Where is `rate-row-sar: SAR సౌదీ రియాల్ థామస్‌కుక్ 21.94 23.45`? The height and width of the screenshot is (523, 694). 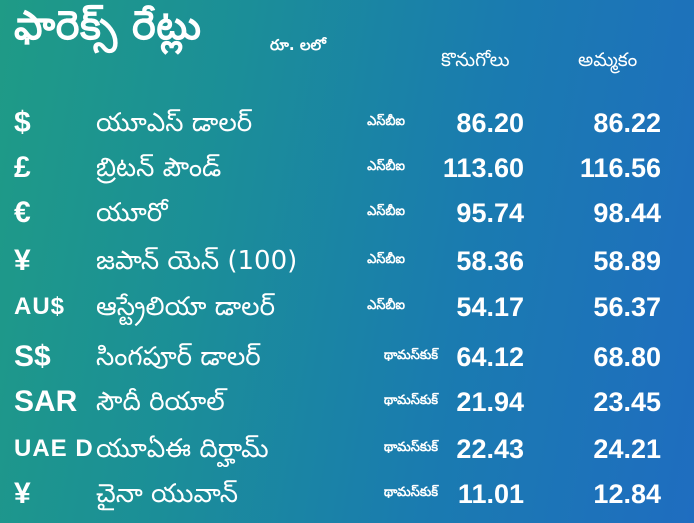
rate-row-sar: SAR సౌదీ రియాల్ థామస్‌కుక్ 21.94 23.45 is located at coordinates (347, 402).